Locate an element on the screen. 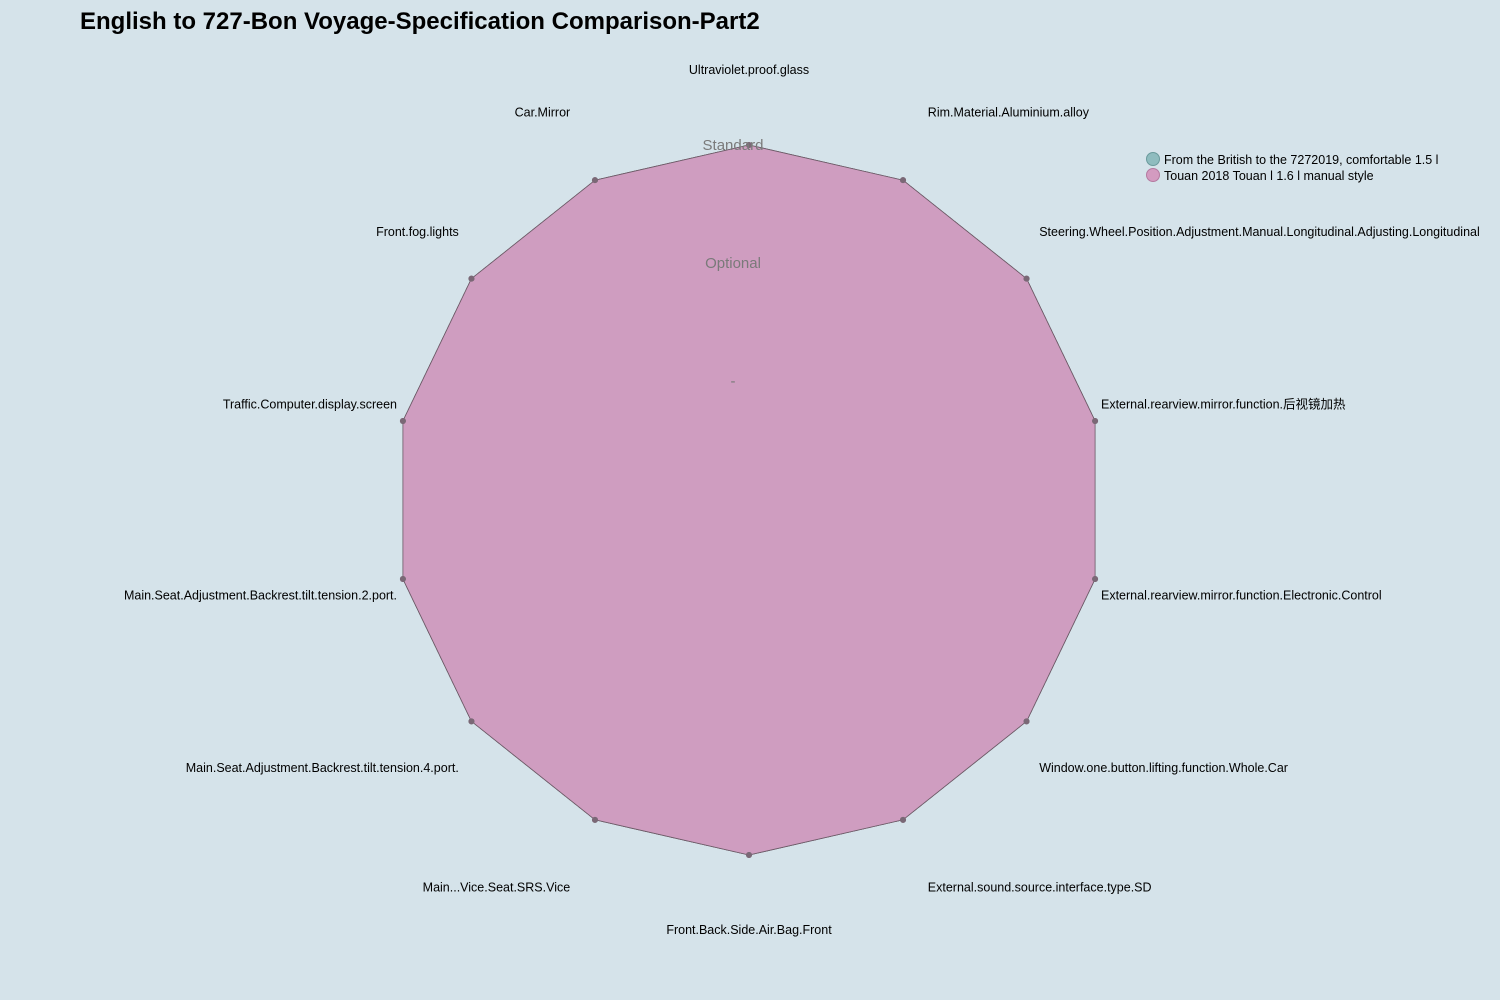 Image resolution: width=1500 pixels, height=1000 pixels. level-label-1: - is located at coordinates (733, 381).